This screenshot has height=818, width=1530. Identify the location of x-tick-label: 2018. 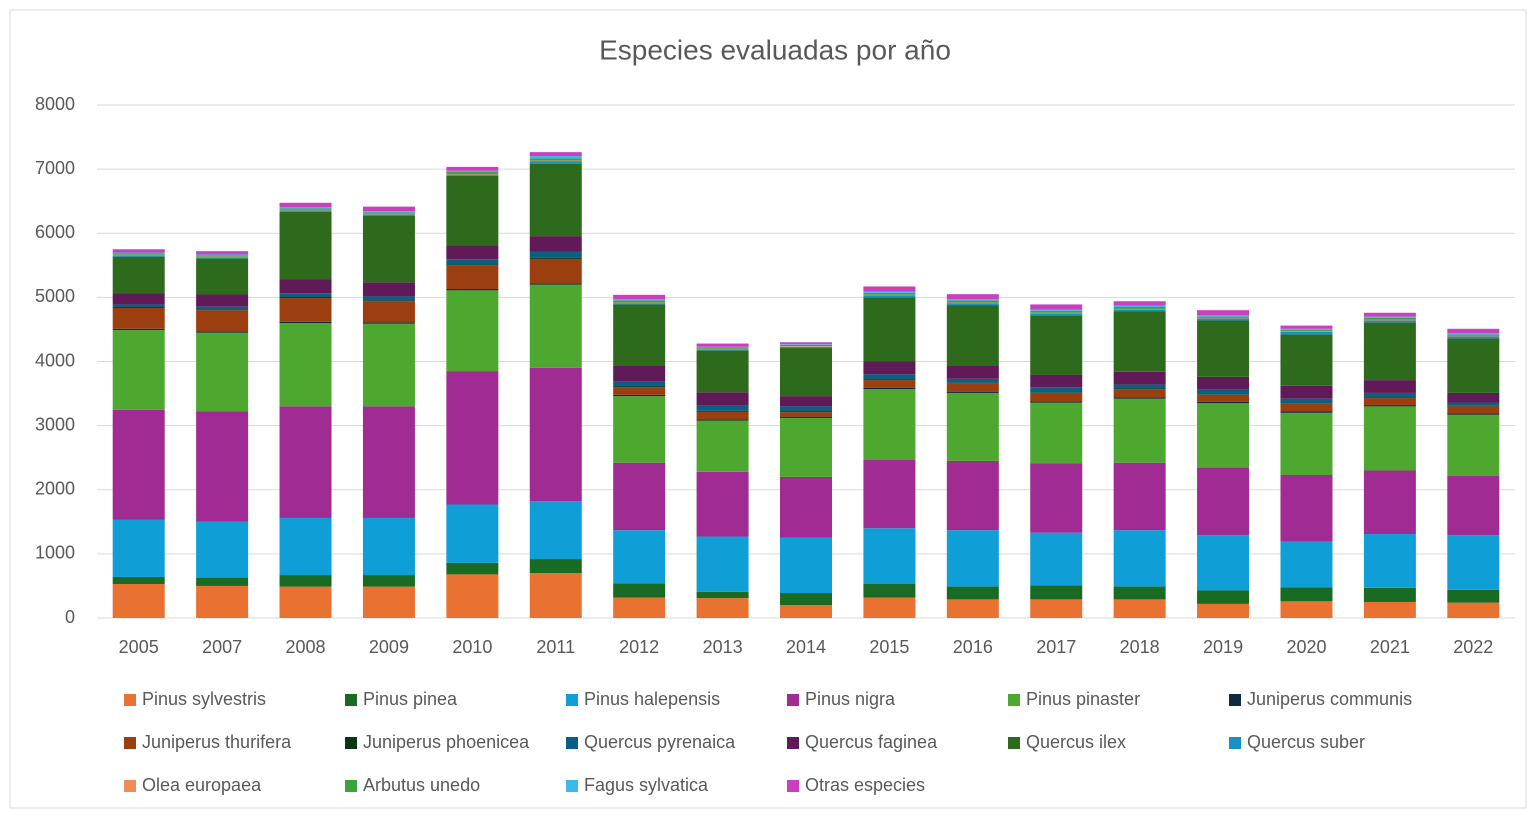
(1140, 647).